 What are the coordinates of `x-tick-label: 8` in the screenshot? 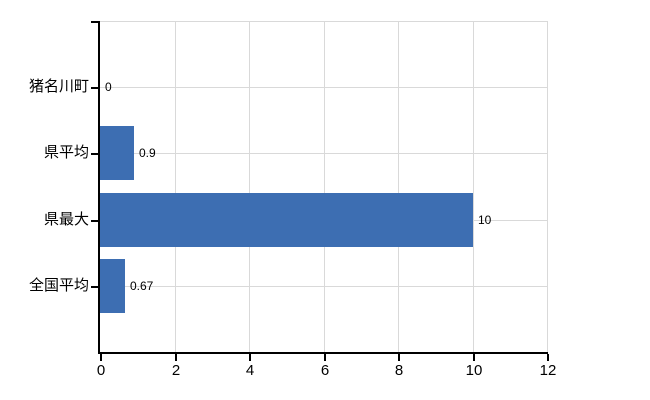 It's located at (399, 370).